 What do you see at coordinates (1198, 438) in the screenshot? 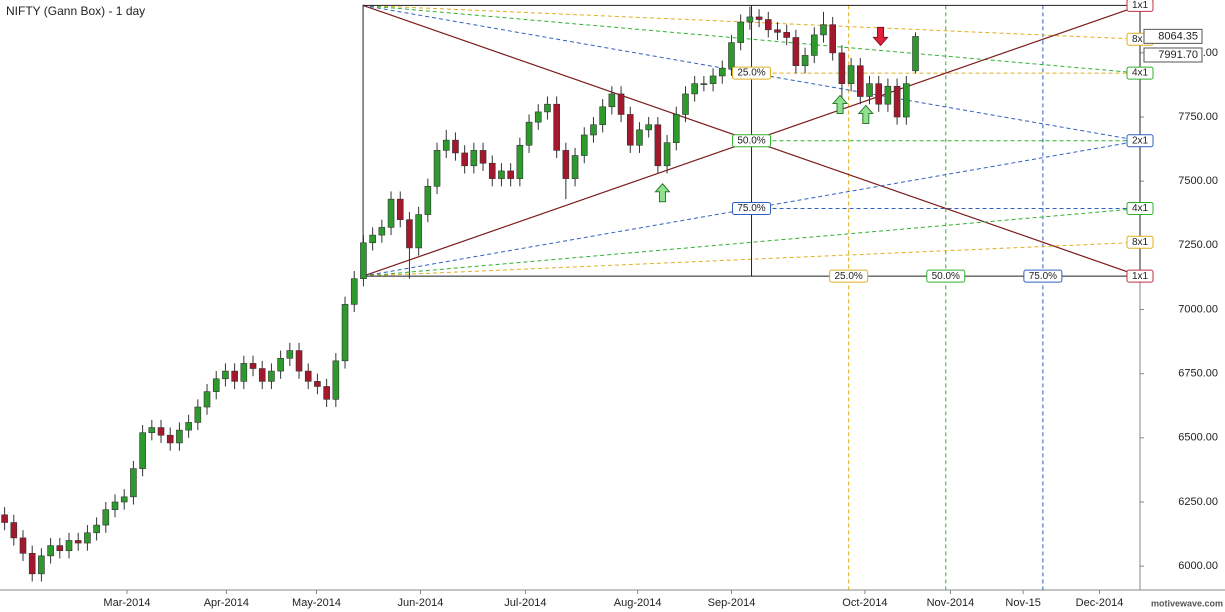
I see `y-tick-label: 6500.00` at bounding box center [1198, 438].